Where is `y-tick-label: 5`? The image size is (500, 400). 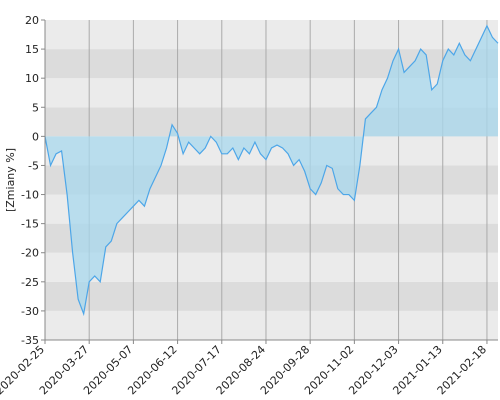 y-tick-label: 5 is located at coordinates (35, 107).